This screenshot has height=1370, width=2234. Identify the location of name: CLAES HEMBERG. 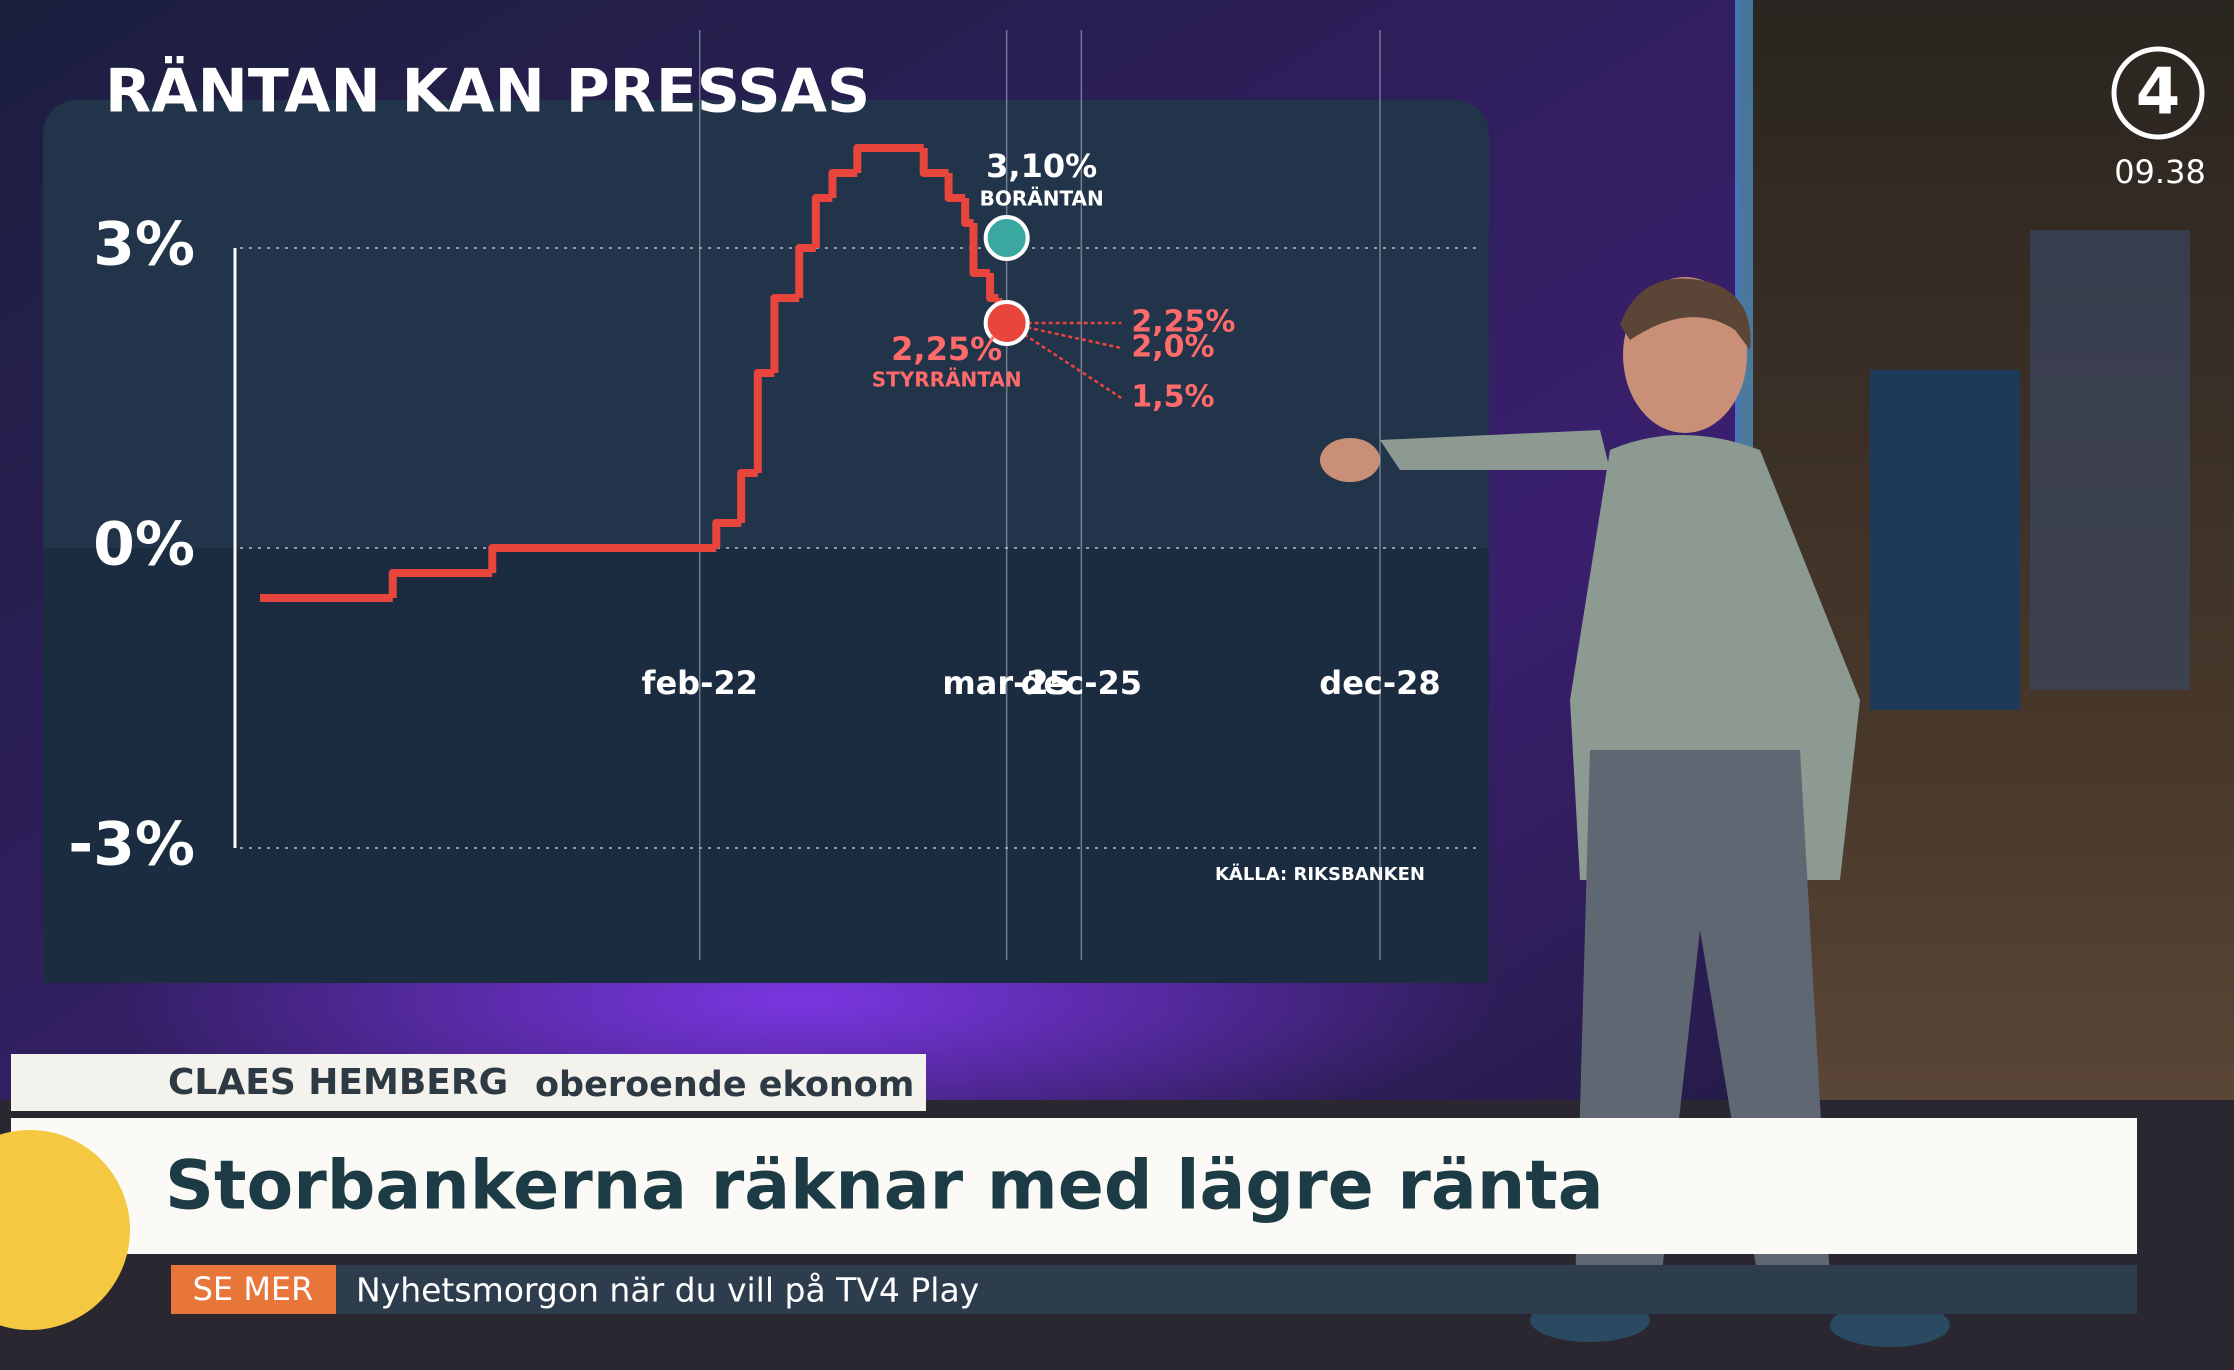
(338, 1082).